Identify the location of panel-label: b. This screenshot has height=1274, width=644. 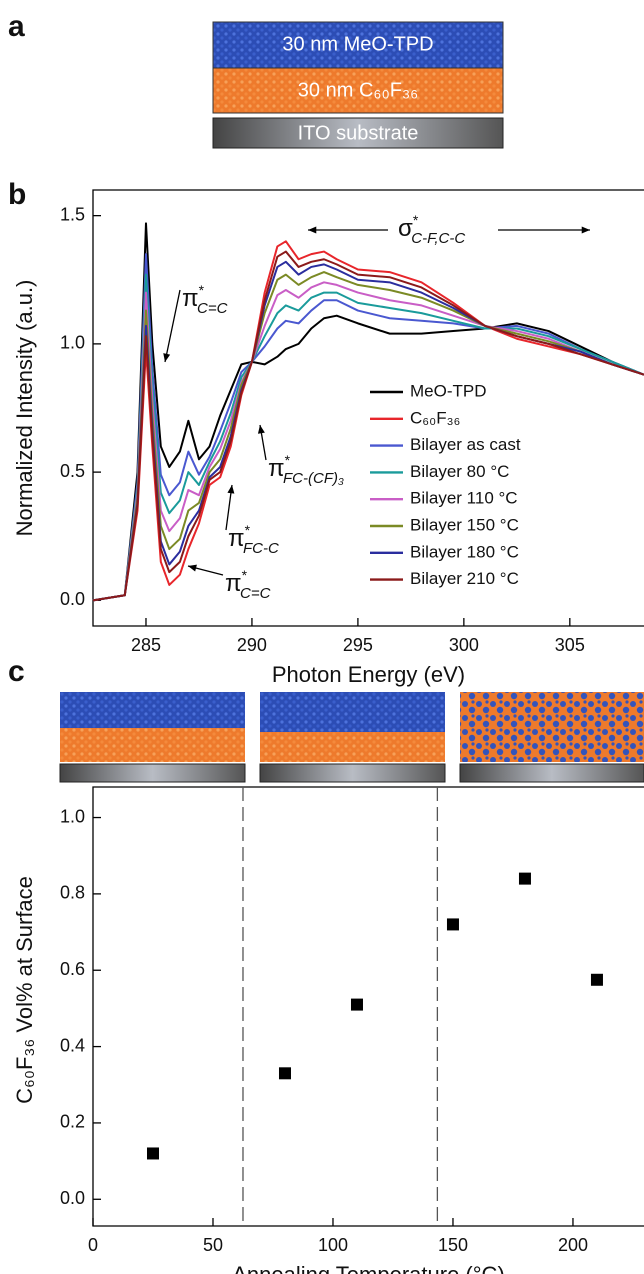
(17, 194).